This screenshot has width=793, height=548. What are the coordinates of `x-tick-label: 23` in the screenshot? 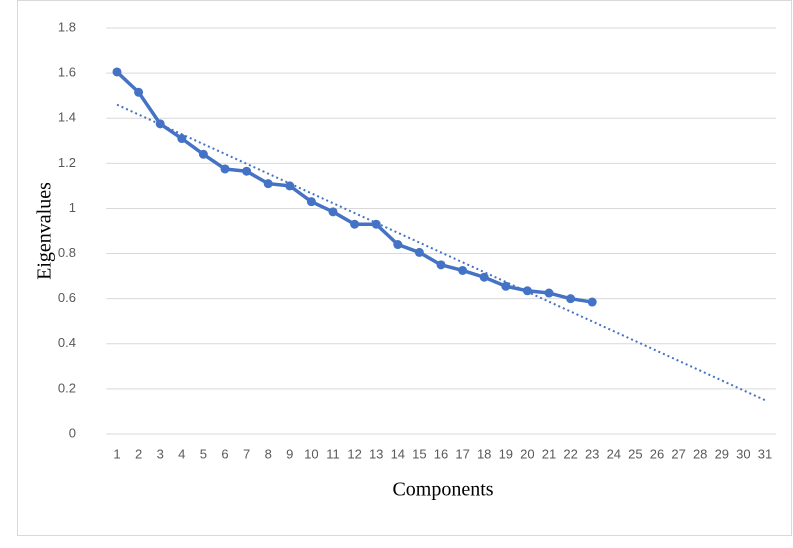 It's located at (592, 453).